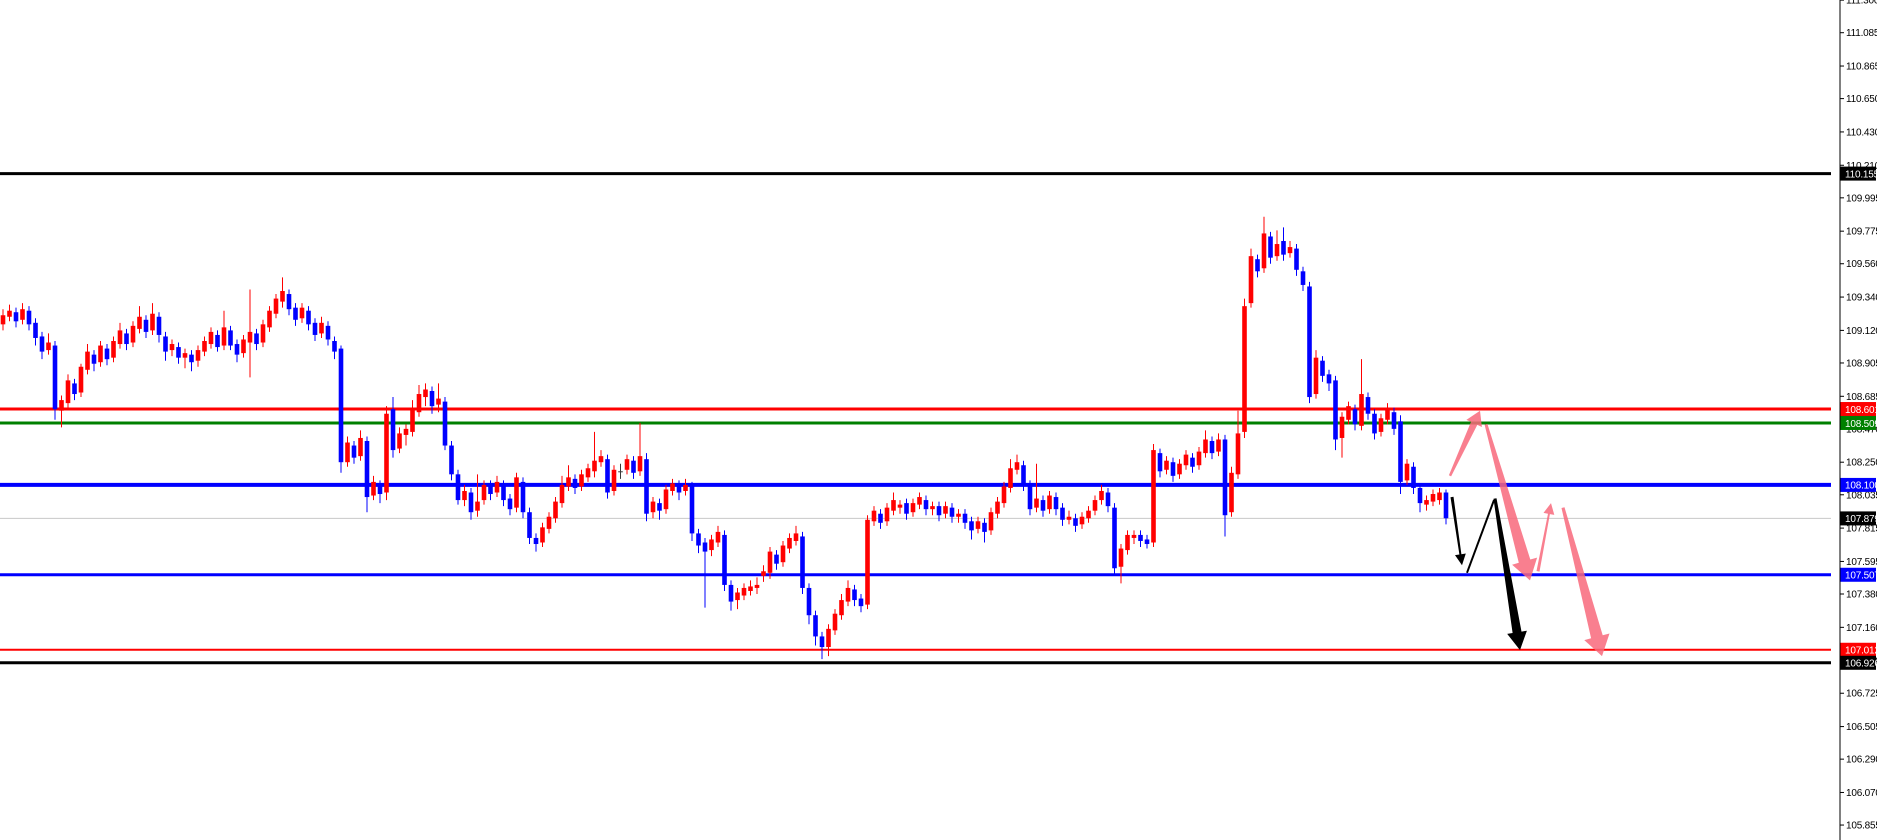  What do you see at coordinates (1861, 264) in the screenshot?
I see `y-axis-tick-label: 109.560` at bounding box center [1861, 264].